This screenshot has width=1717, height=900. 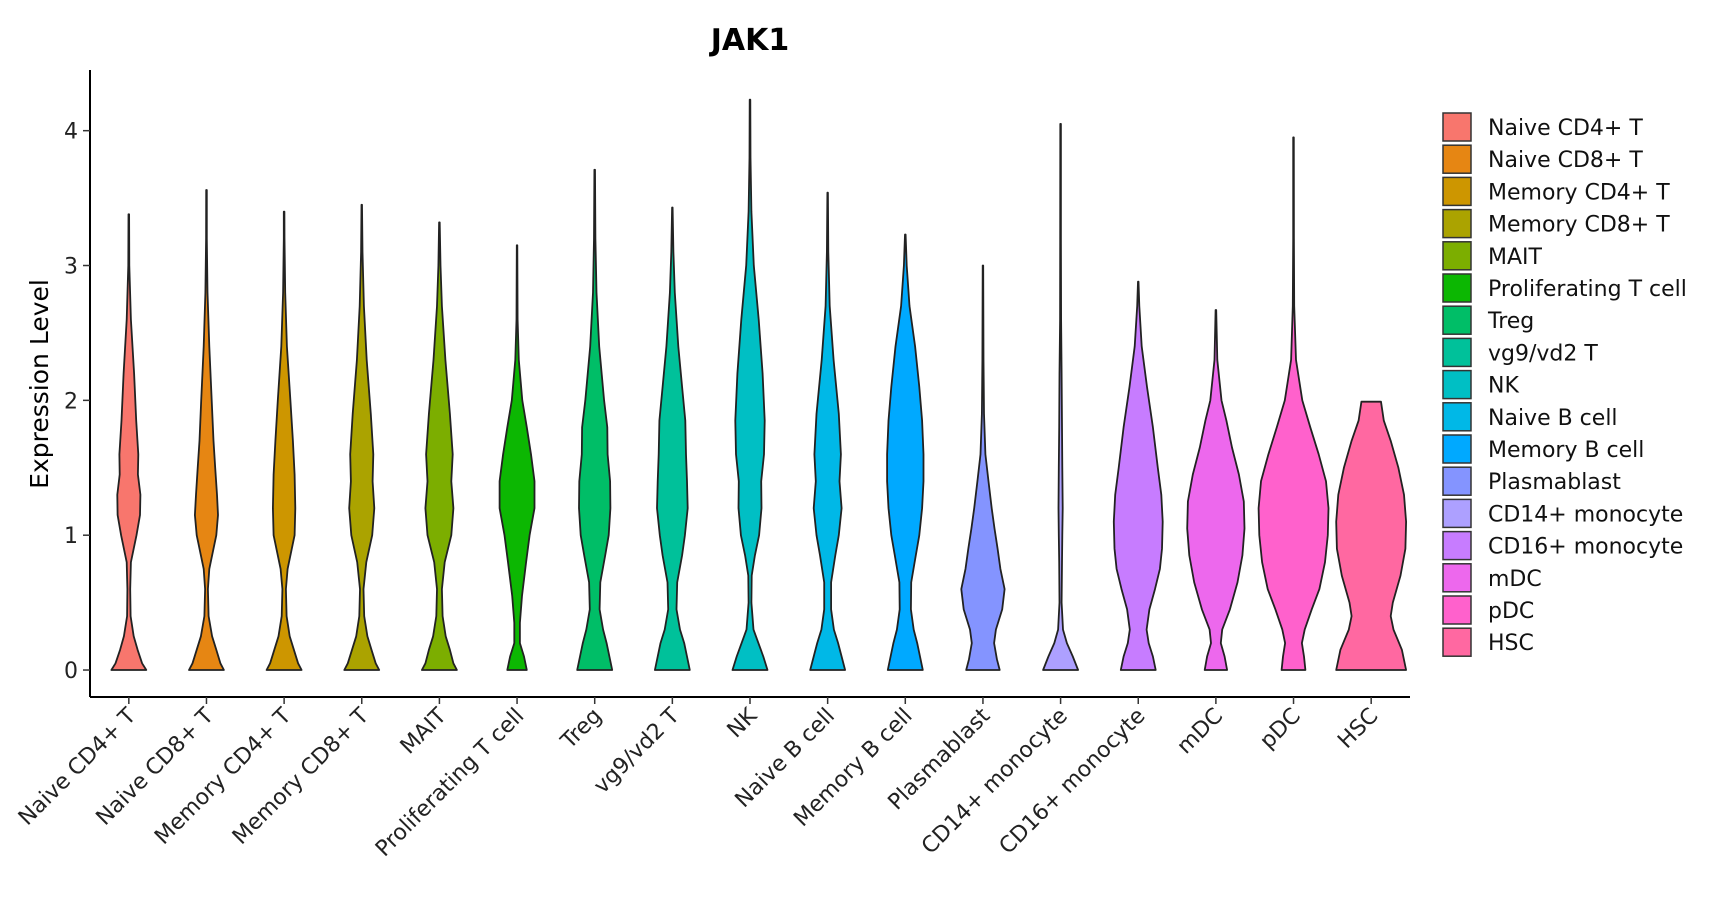 What do you see at coordinates (517, 457) in the screenshot?
I see `violin-proliferating-t-cell` at bounding box center [517, 457].